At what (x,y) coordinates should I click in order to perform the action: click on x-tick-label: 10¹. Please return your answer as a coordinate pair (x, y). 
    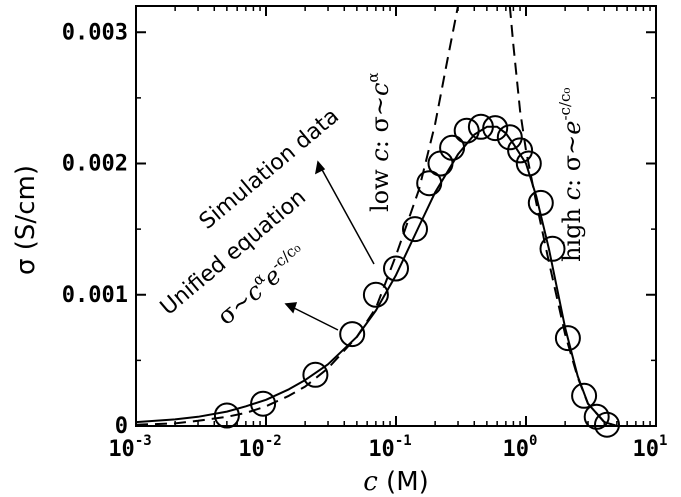
    Looking at the image, I should click on (650, 447).